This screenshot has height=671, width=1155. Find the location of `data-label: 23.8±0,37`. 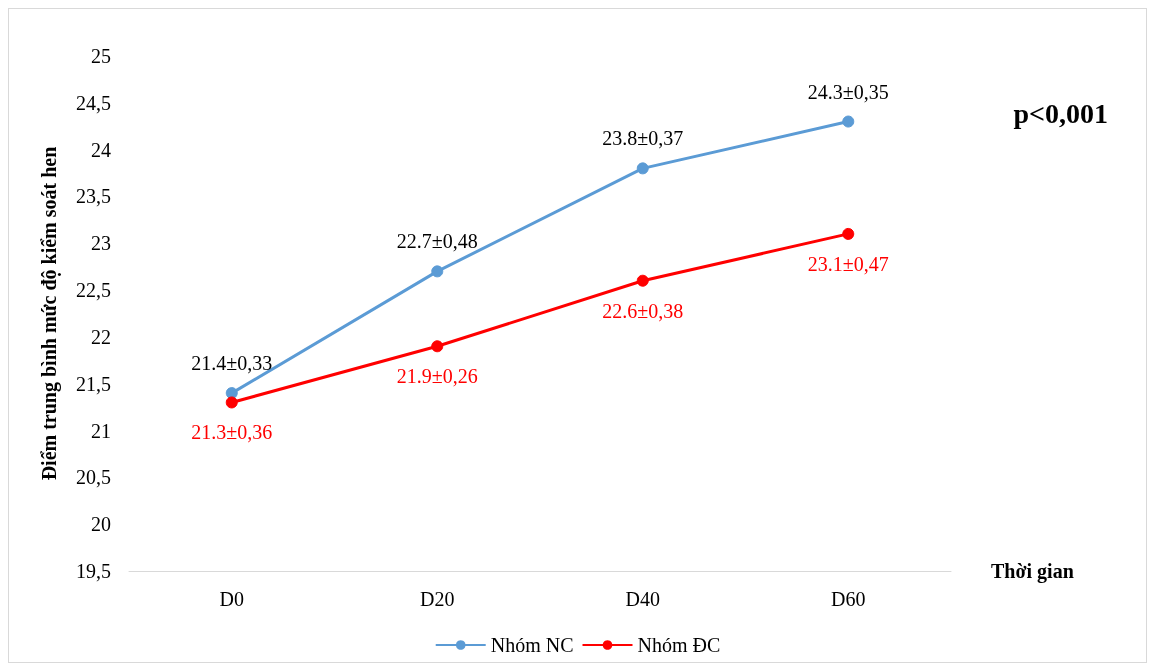

data-label: 23.8±0,37 is located at coordinates (643, 138).